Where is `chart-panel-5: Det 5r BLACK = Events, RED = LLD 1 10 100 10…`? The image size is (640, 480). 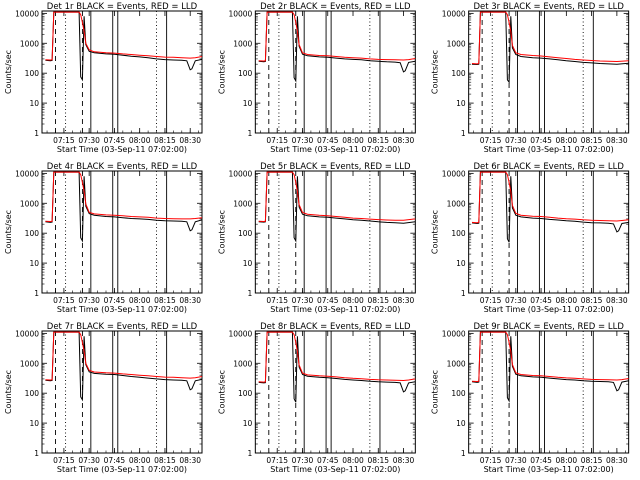
chart-panel-5: Det 5r BLACK = Events, RED = LLD 1 10 100 10… is located at coordinates (316, 238).